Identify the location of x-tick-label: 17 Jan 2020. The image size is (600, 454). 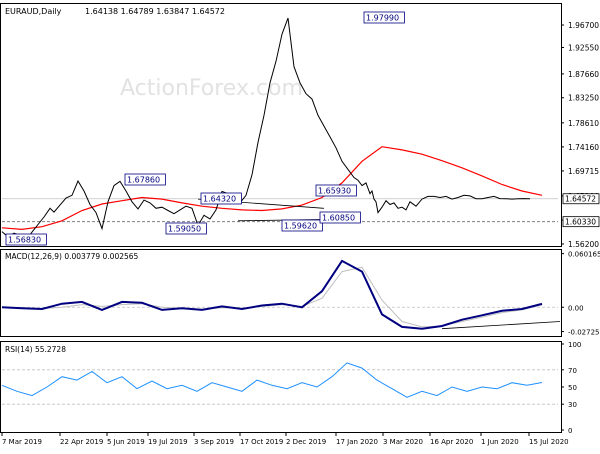
(357, 442).